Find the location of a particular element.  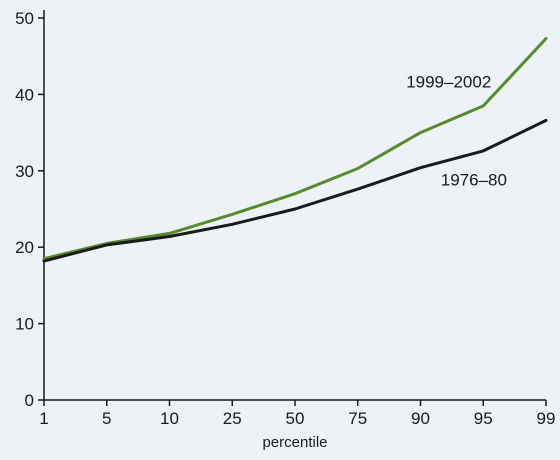

x-tick-label: 50 is located at coordinates (295, 418).